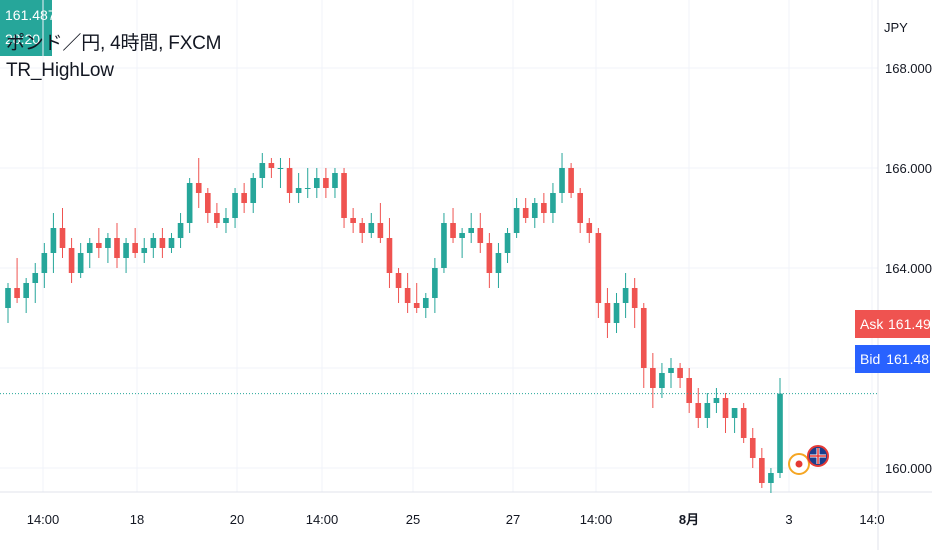 The image size is (932, 550). I want to click on price-tick-label: 166.000, so click(908, 168).